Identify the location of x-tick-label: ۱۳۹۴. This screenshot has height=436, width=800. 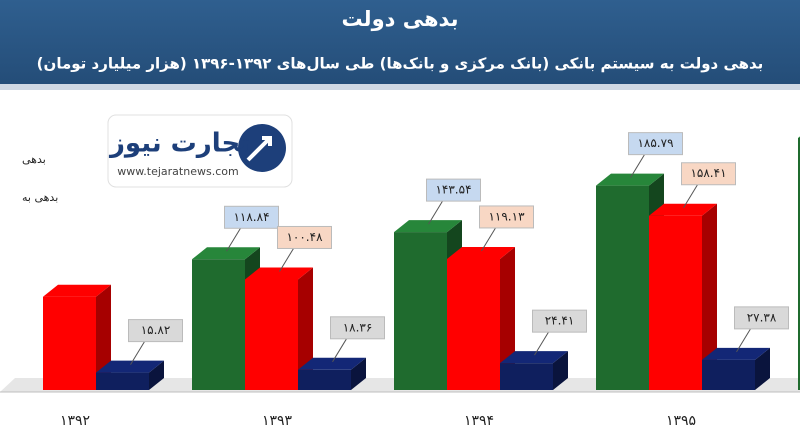
(479, 421).